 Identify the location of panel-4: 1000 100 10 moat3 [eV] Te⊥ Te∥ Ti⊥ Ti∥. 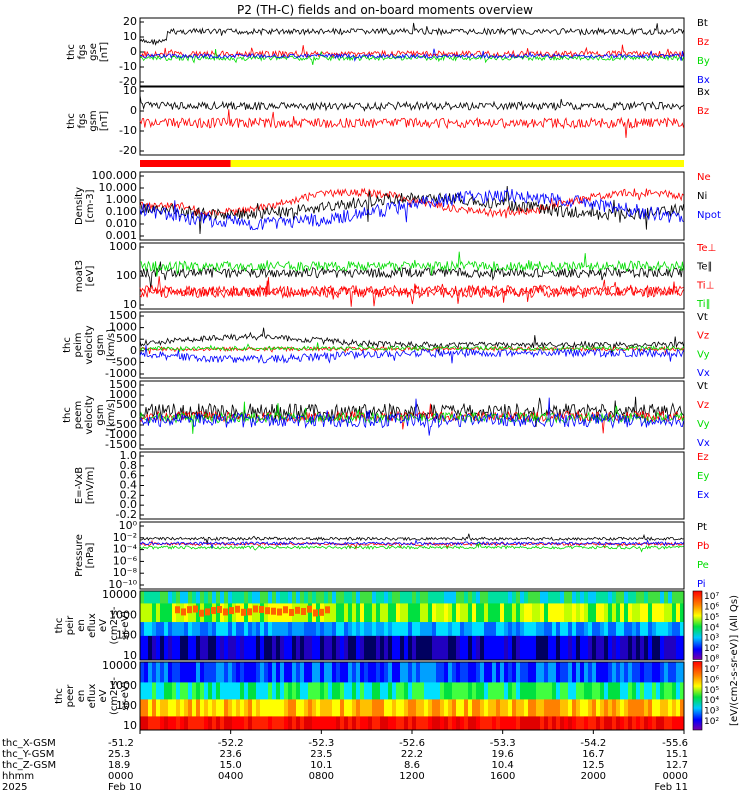
(395, 275).